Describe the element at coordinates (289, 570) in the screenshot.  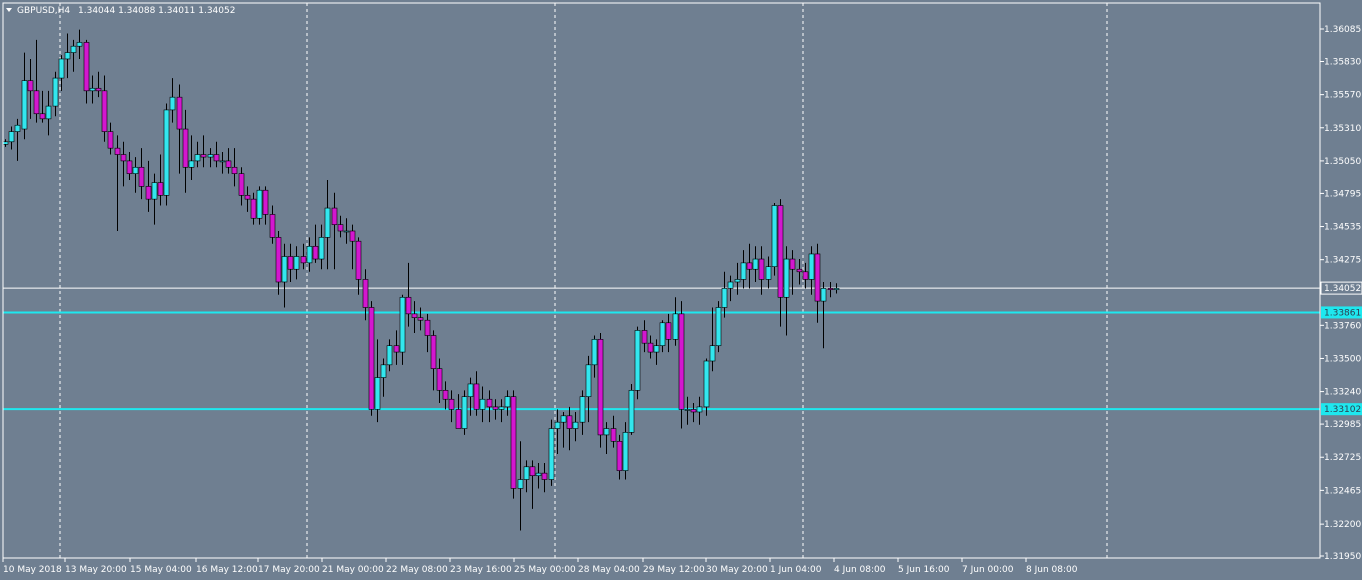
I see `time-tick-label: 17 May 20:00` at that location.